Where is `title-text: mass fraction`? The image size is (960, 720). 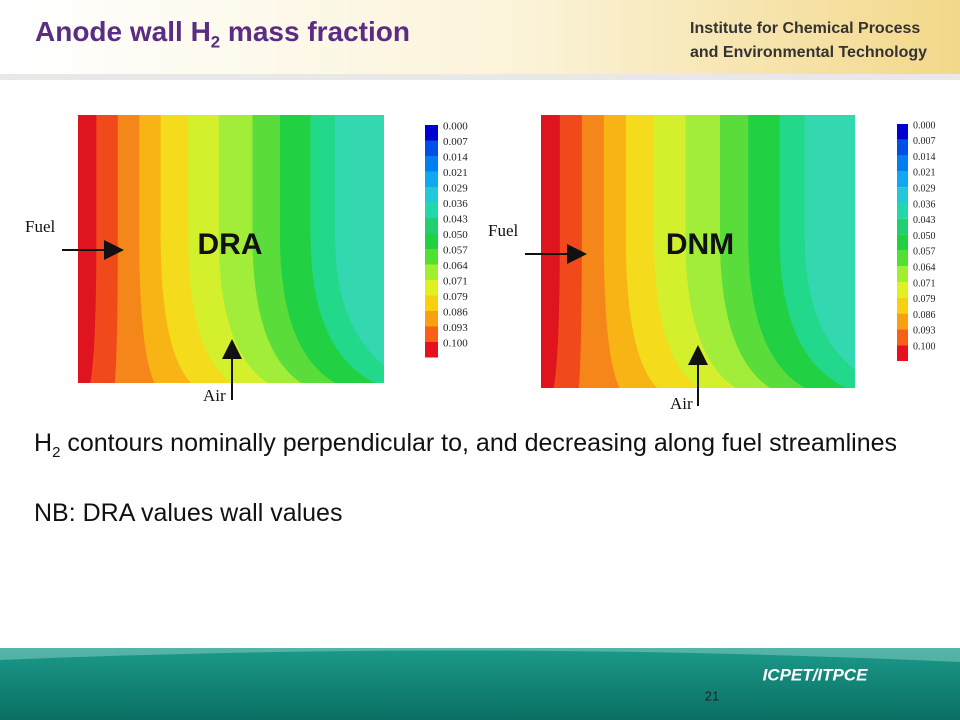
title-text: mass fraction is located at coordinates (315, 31).